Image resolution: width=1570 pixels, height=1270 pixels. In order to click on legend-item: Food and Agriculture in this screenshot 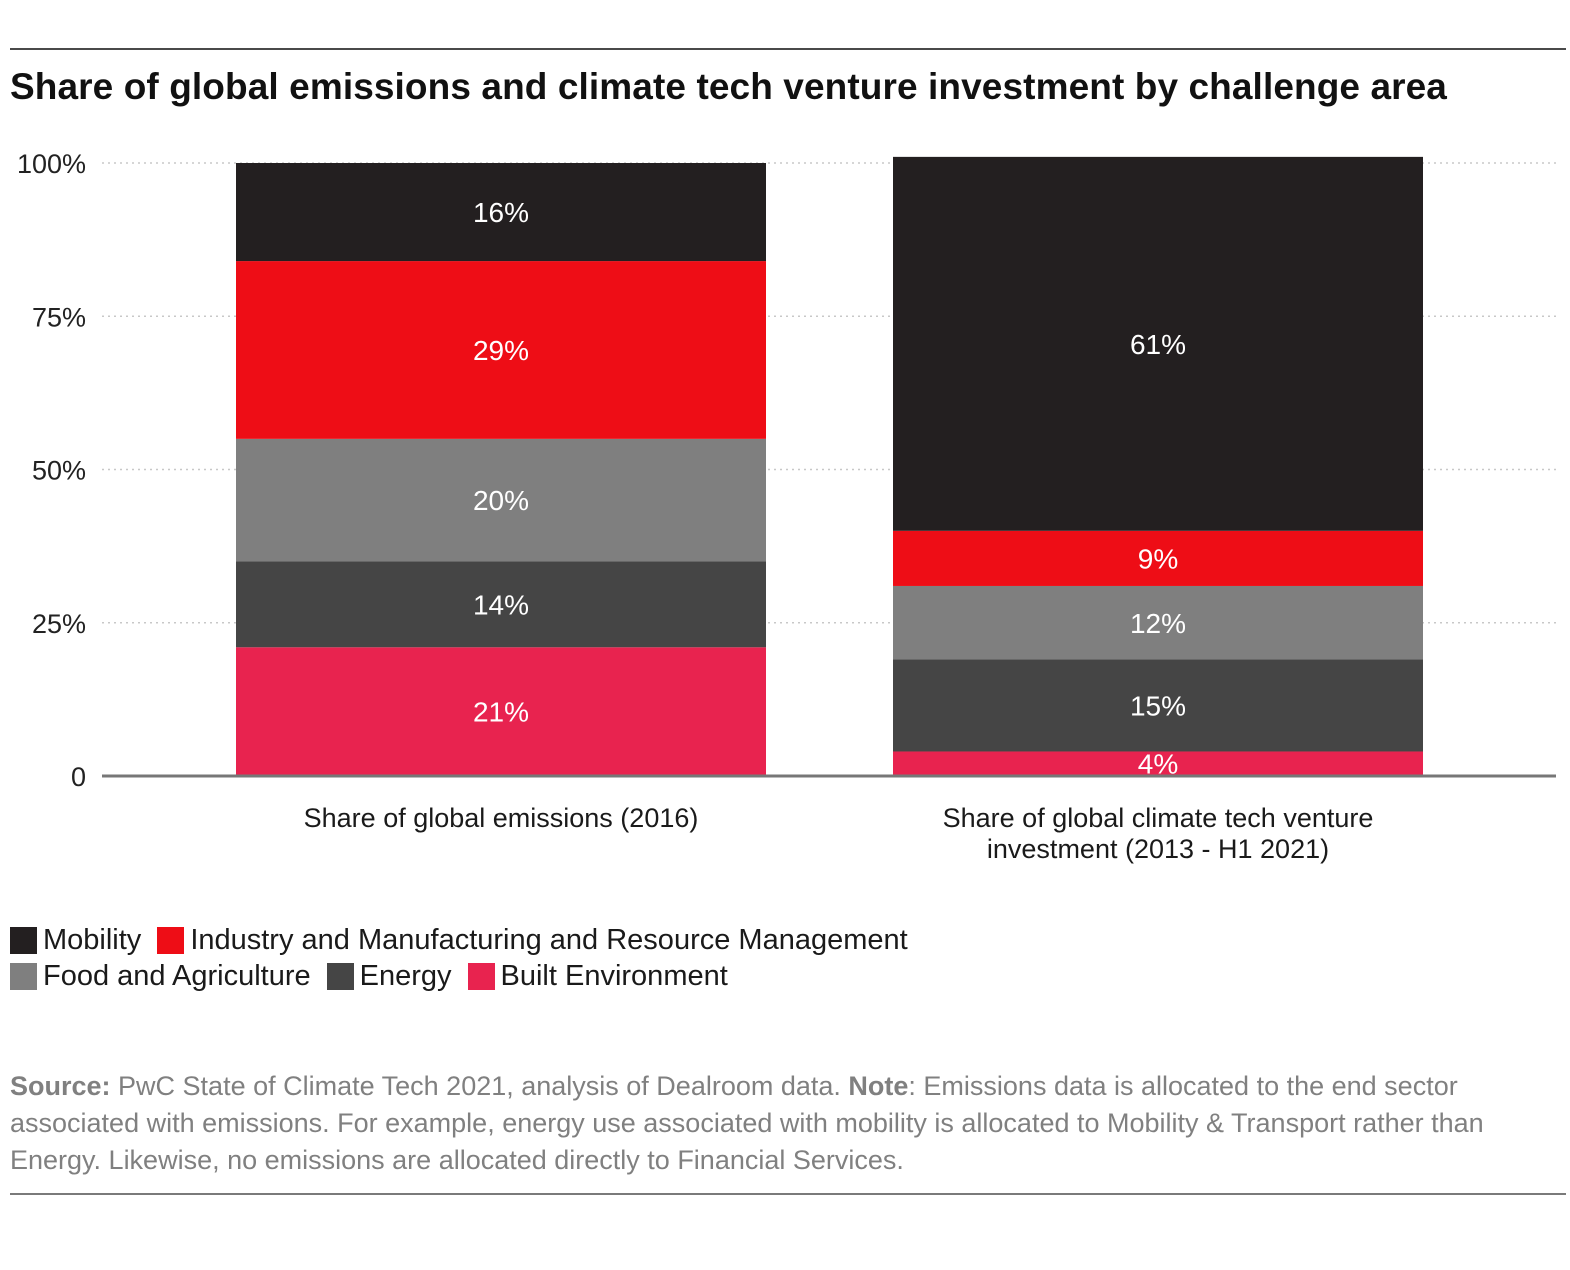, I will do `click(160, 976)`.